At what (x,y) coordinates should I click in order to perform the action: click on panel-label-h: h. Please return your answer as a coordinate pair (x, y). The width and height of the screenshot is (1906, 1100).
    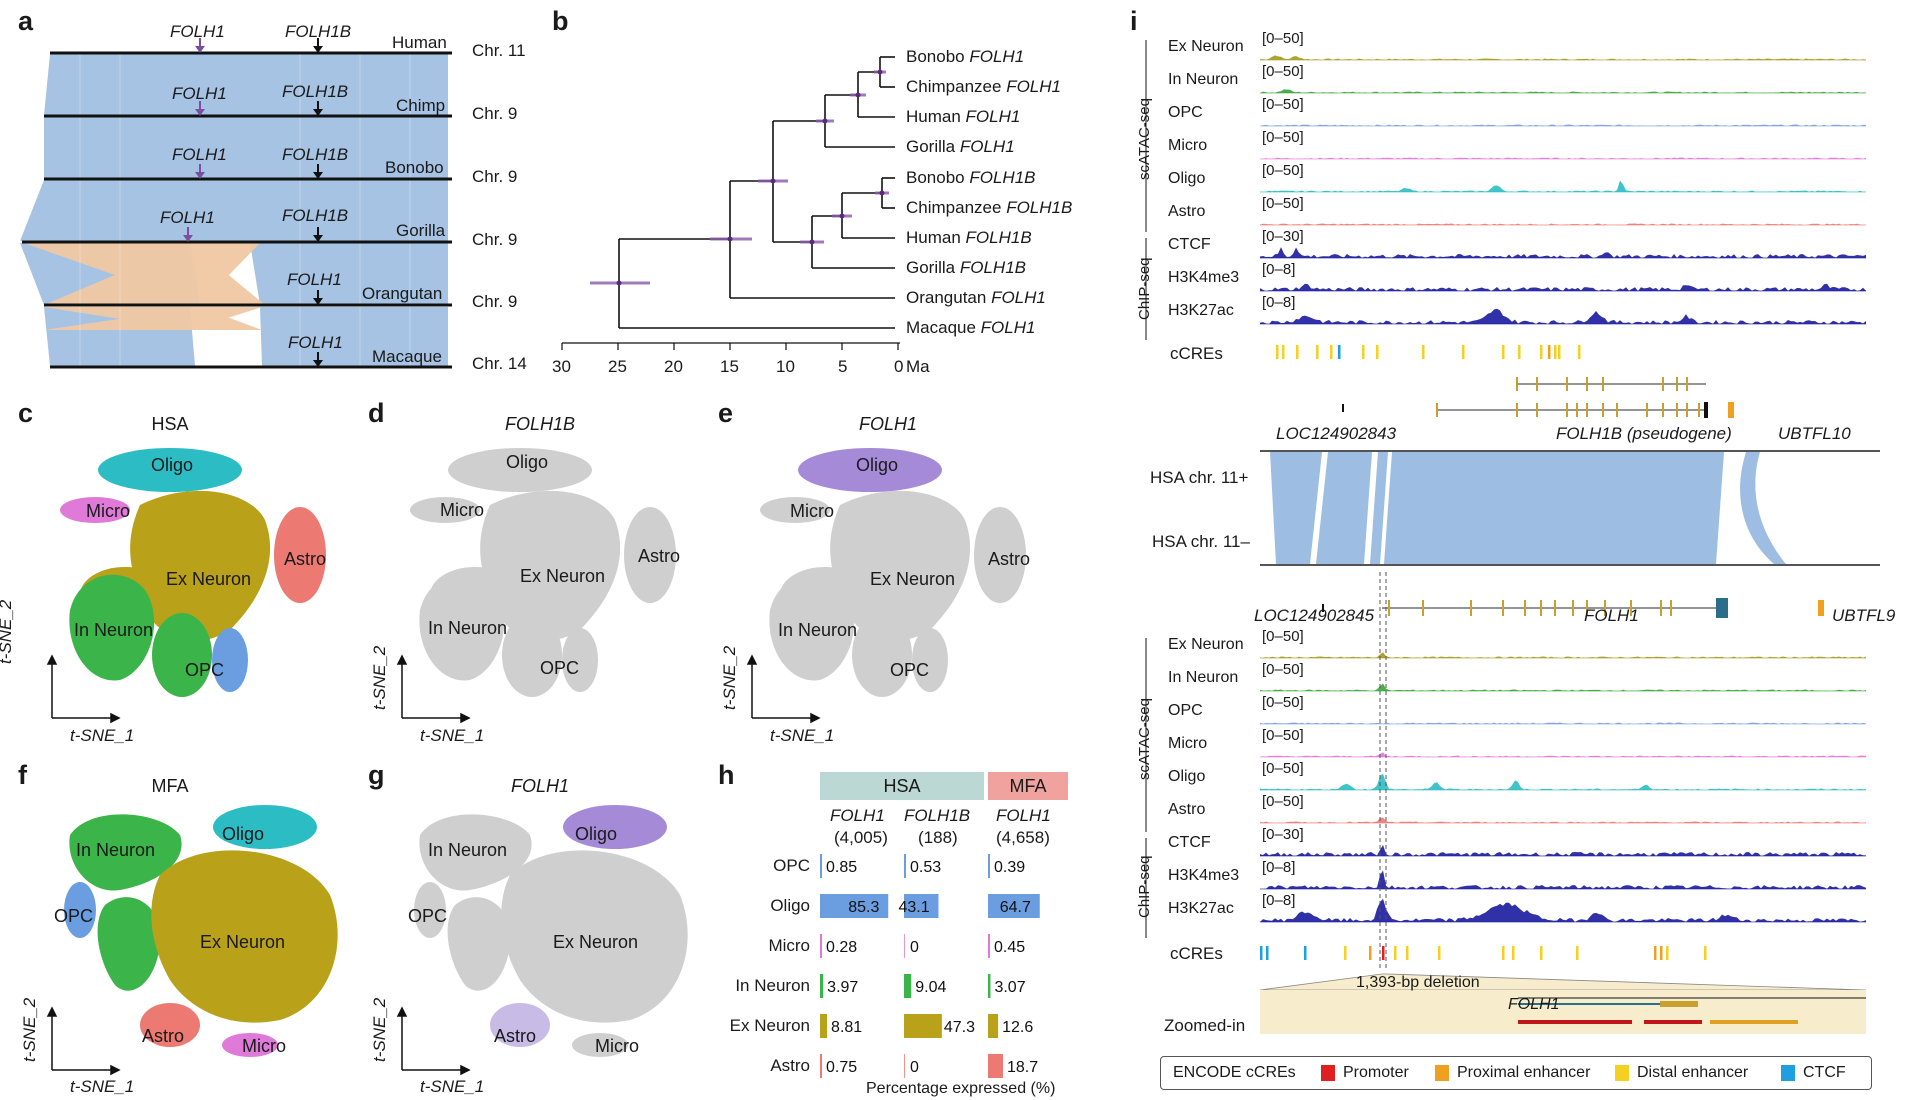
    Looking at the image, I should click on (726, 775).